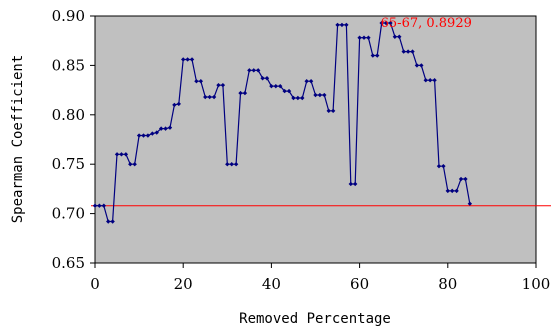  What do you see at coordinates (68, 214) in the screenshot?
I see `y-tick-label: 0.70` at bounding box center [68, 214].